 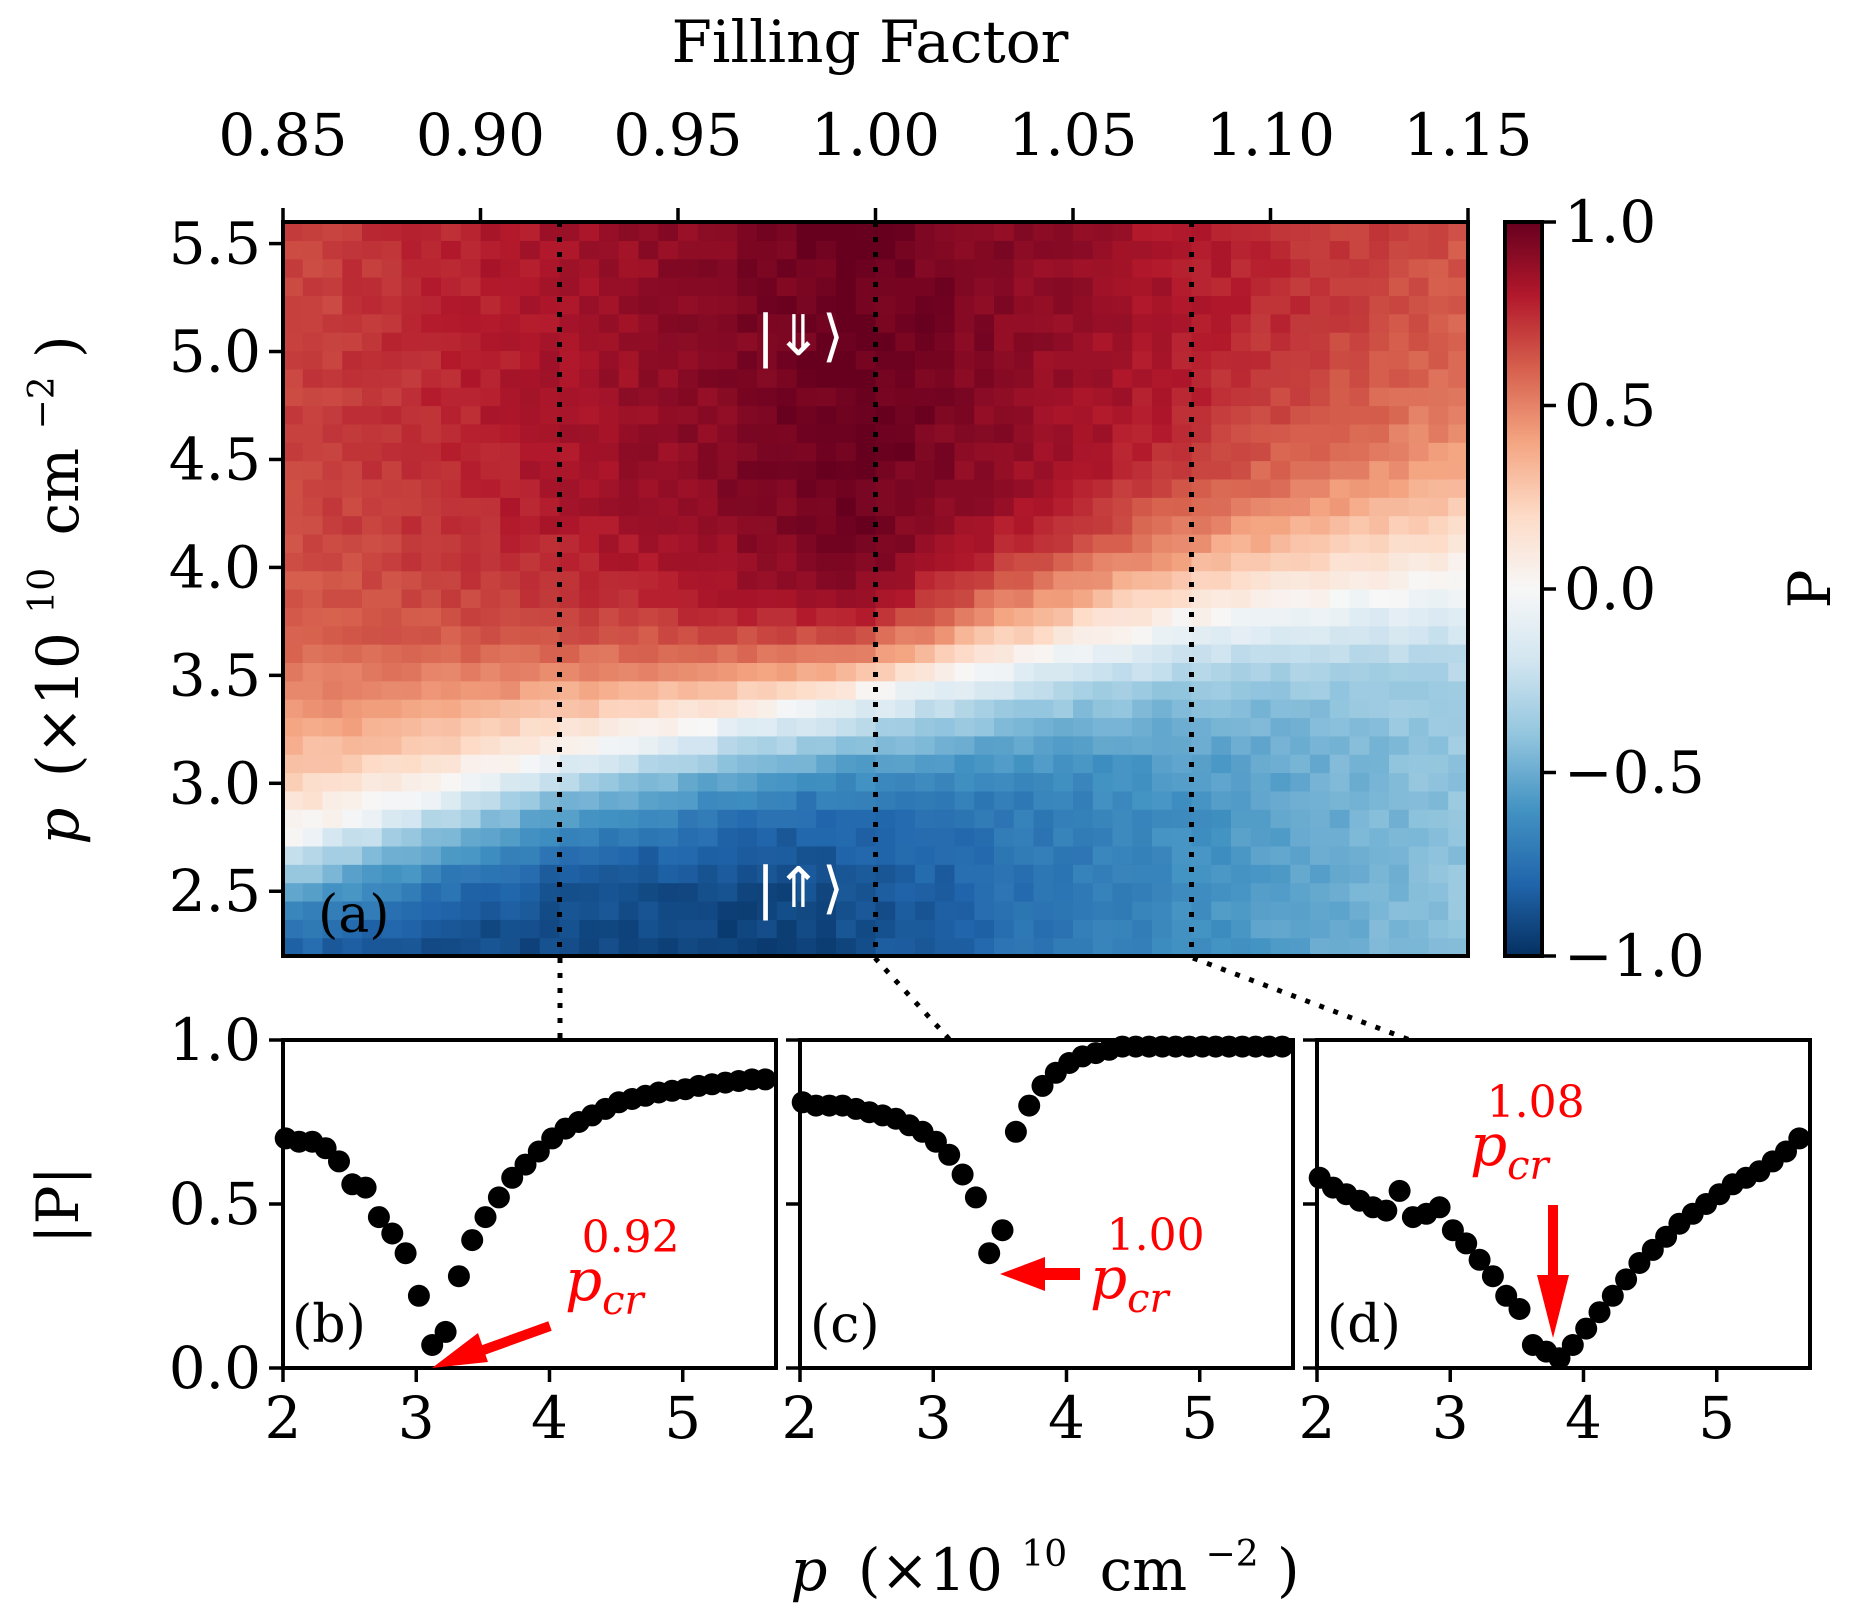 What do you see at coordinates (1634, 956) in the screenshot?
I see `colorbar-tick-label: −1.0` at bounding box center [1634, 956].